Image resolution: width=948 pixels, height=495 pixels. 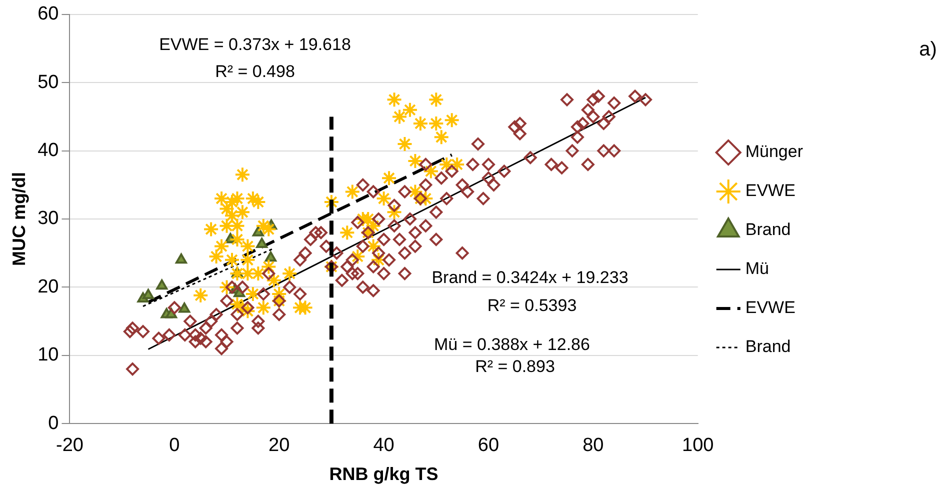 What do you see at coordinates (530, 278) in the screenshot?
I see `annotation: Brand = 0.3424x + 19.233` at bounding box center [530, 278].